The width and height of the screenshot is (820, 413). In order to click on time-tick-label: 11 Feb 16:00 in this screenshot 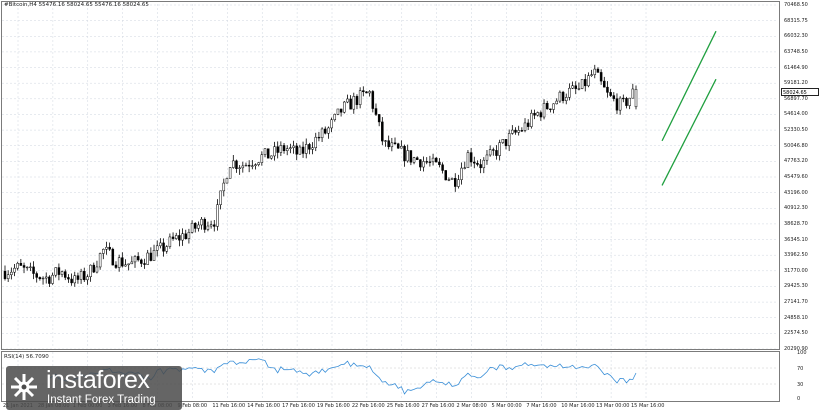, I will do `click(229, 406)`.